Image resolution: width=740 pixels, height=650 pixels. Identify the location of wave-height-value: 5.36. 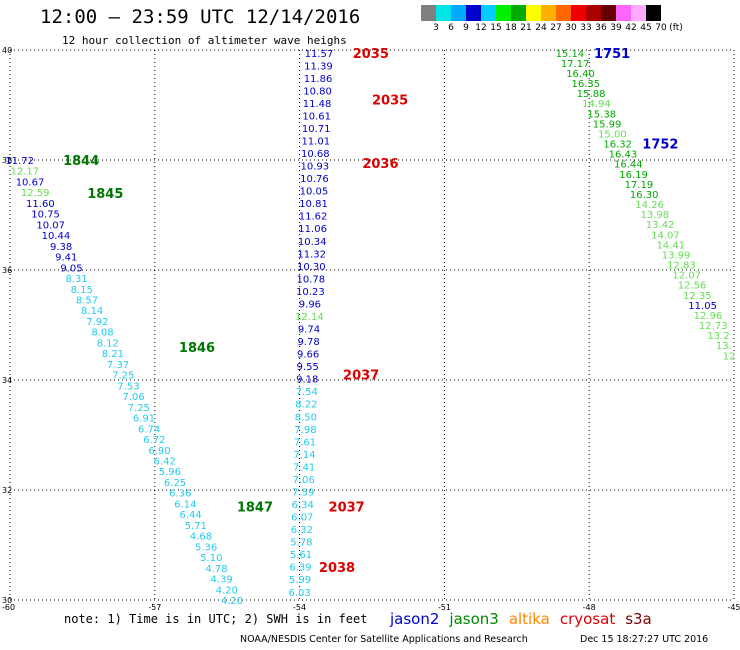
(206, 547).